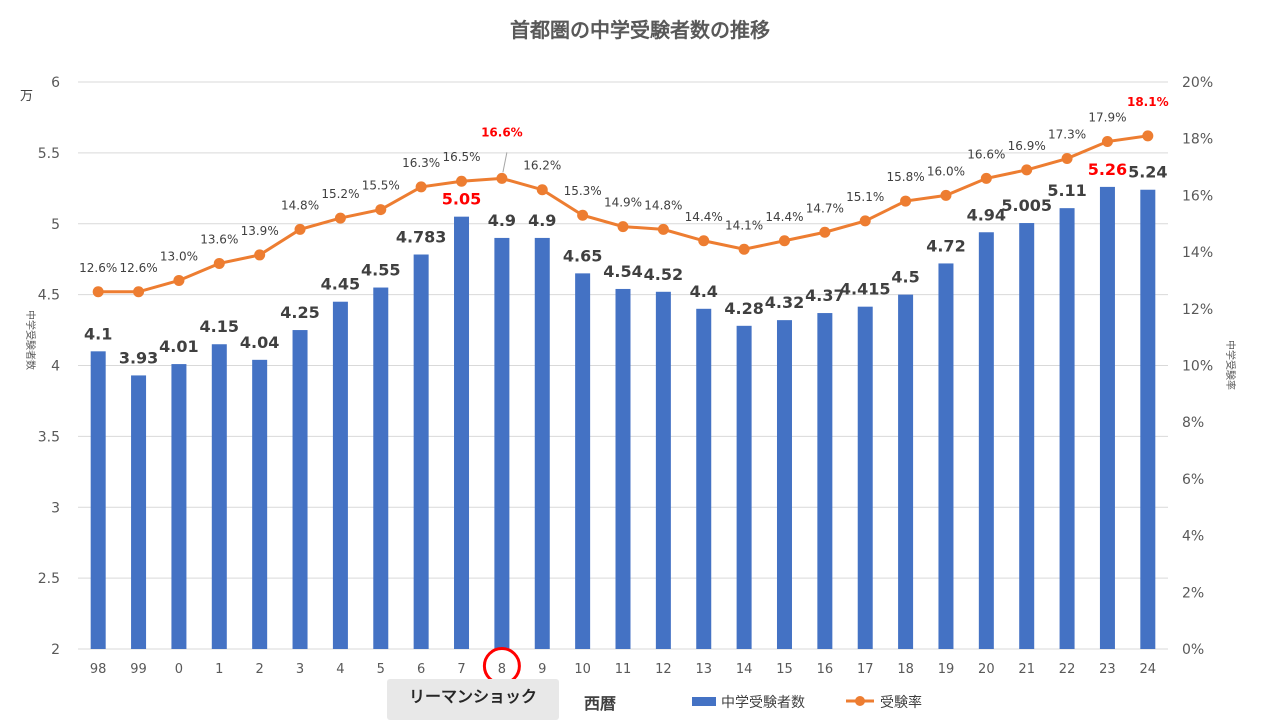 Image resolution: width=1280 pixels, height=720 pixels. What do you see at coordinates (421, 163) in the screenshot?
I see `rate-value-label: 16.3%` at bounding box center [421, 163].